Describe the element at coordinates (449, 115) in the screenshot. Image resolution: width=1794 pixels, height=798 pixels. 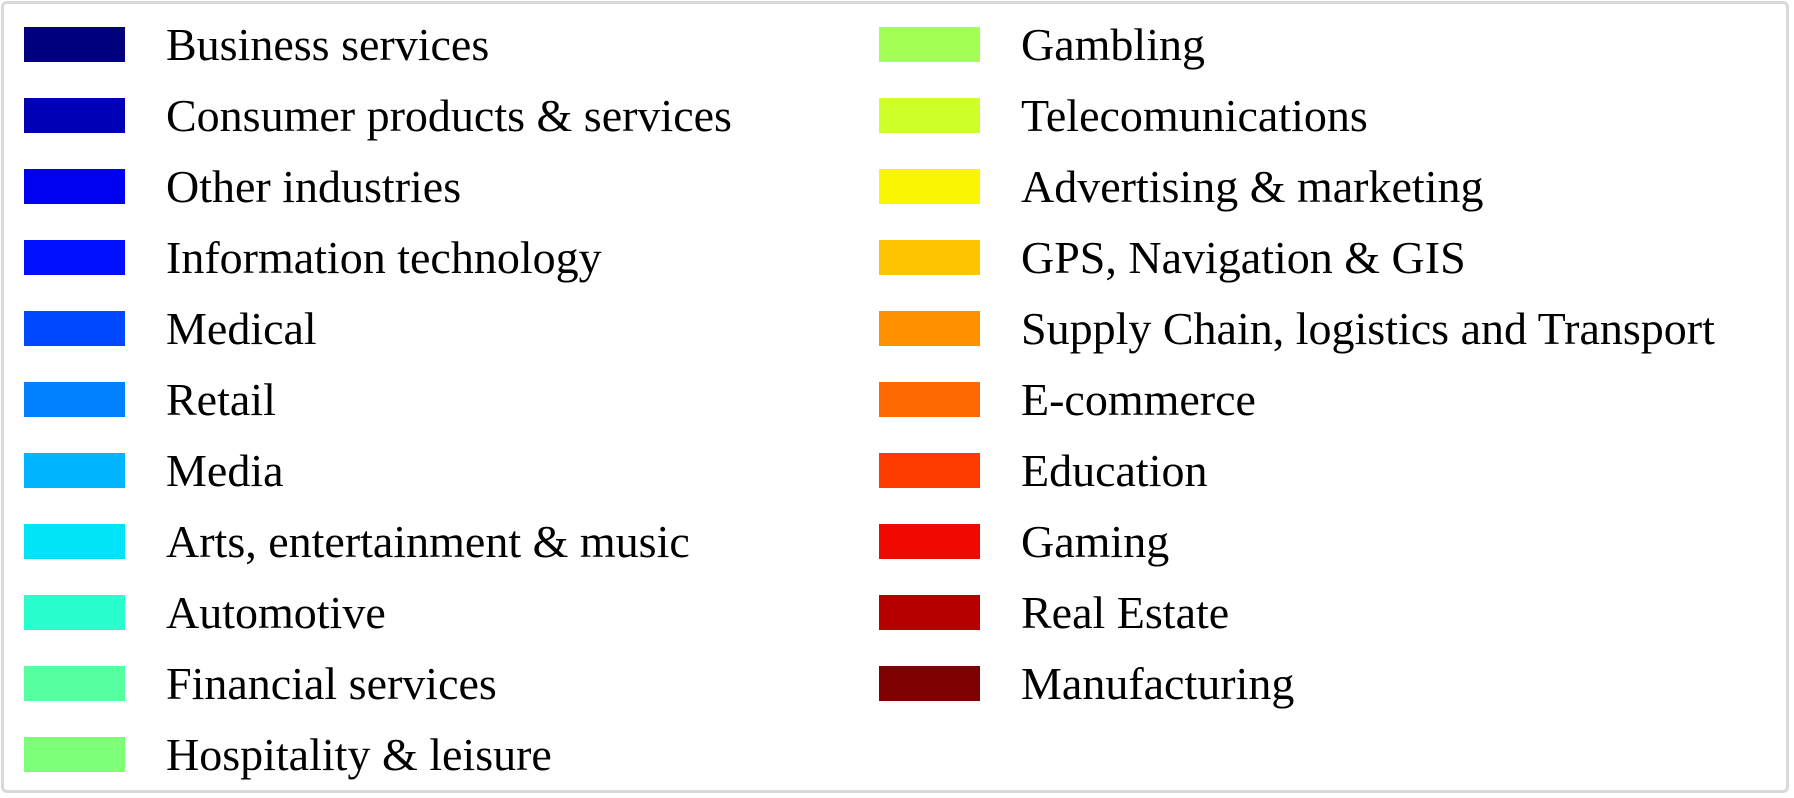
I see `legend-label: Consumer products & services` at that location.